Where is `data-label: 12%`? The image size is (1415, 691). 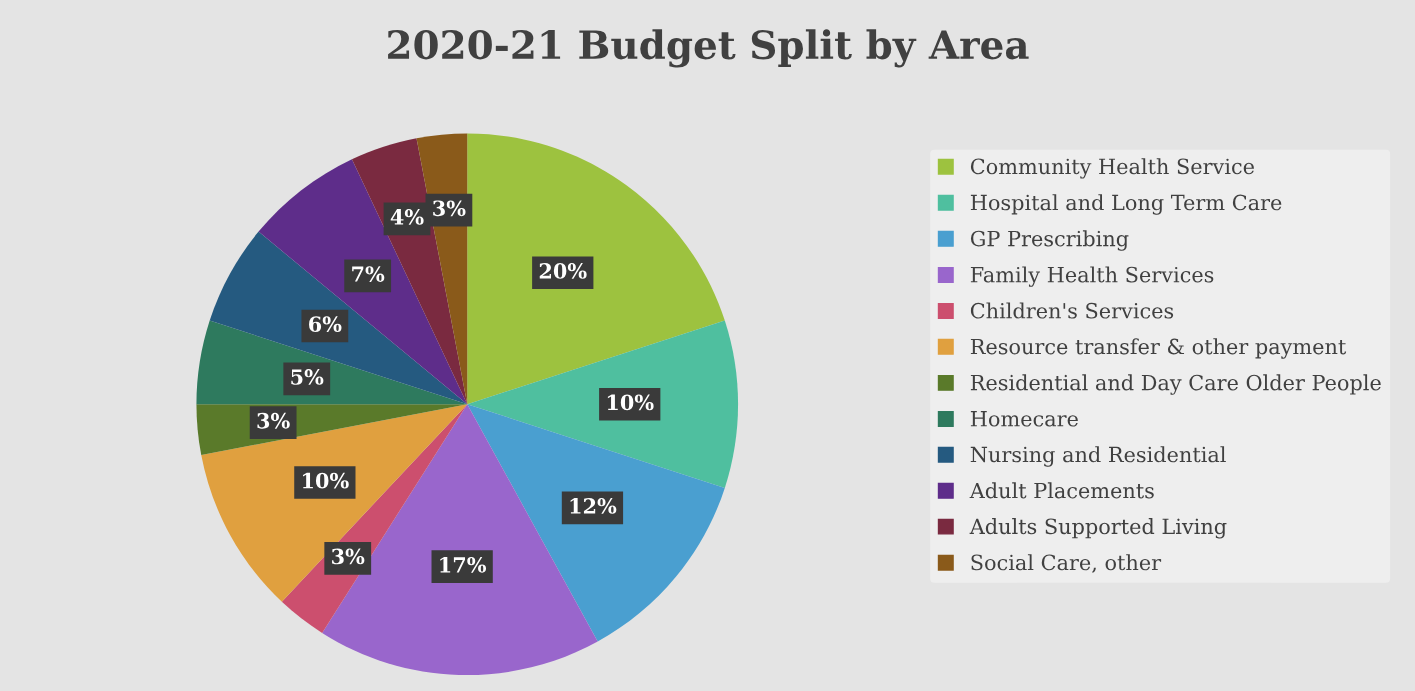
data-label: 12% is located at coordinates (593, 506).